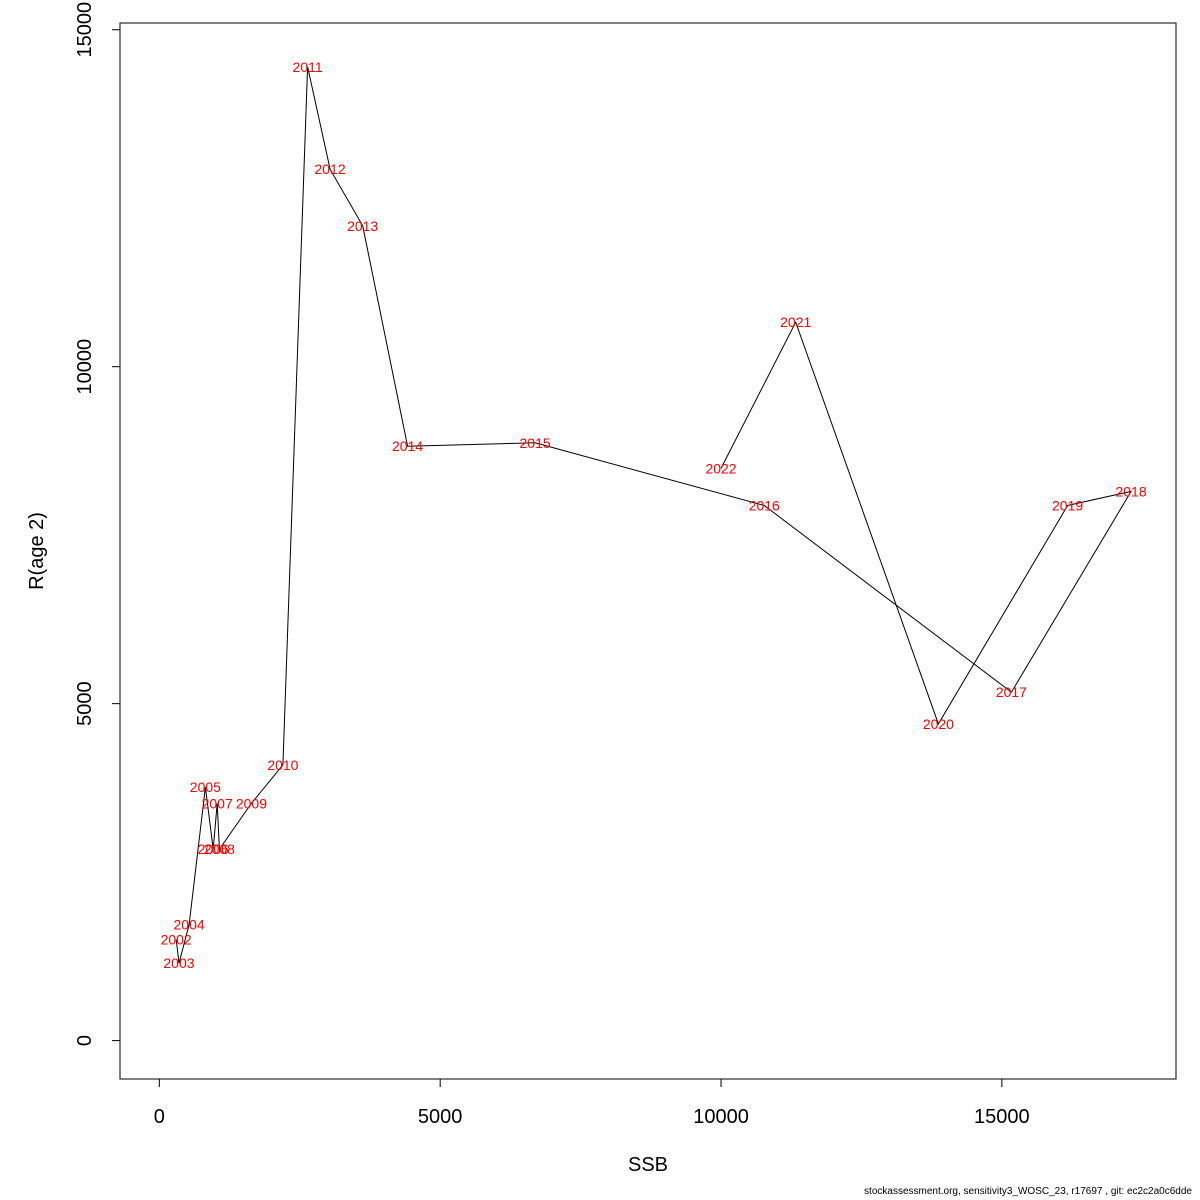  What do you see at coordinates (1011, 692) in the screenshot?
I see `point-label-2017: 2017` at bounding box center [1011, 692].